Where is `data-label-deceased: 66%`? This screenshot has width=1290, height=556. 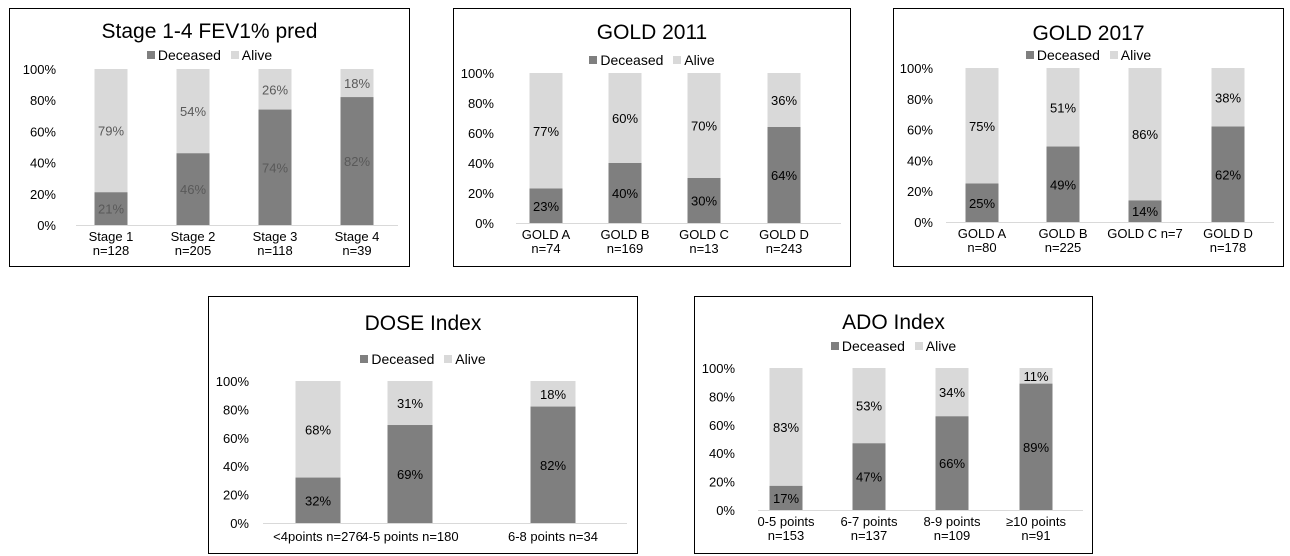
data-label-deceased: 66% is located at coordinates (952, 463).